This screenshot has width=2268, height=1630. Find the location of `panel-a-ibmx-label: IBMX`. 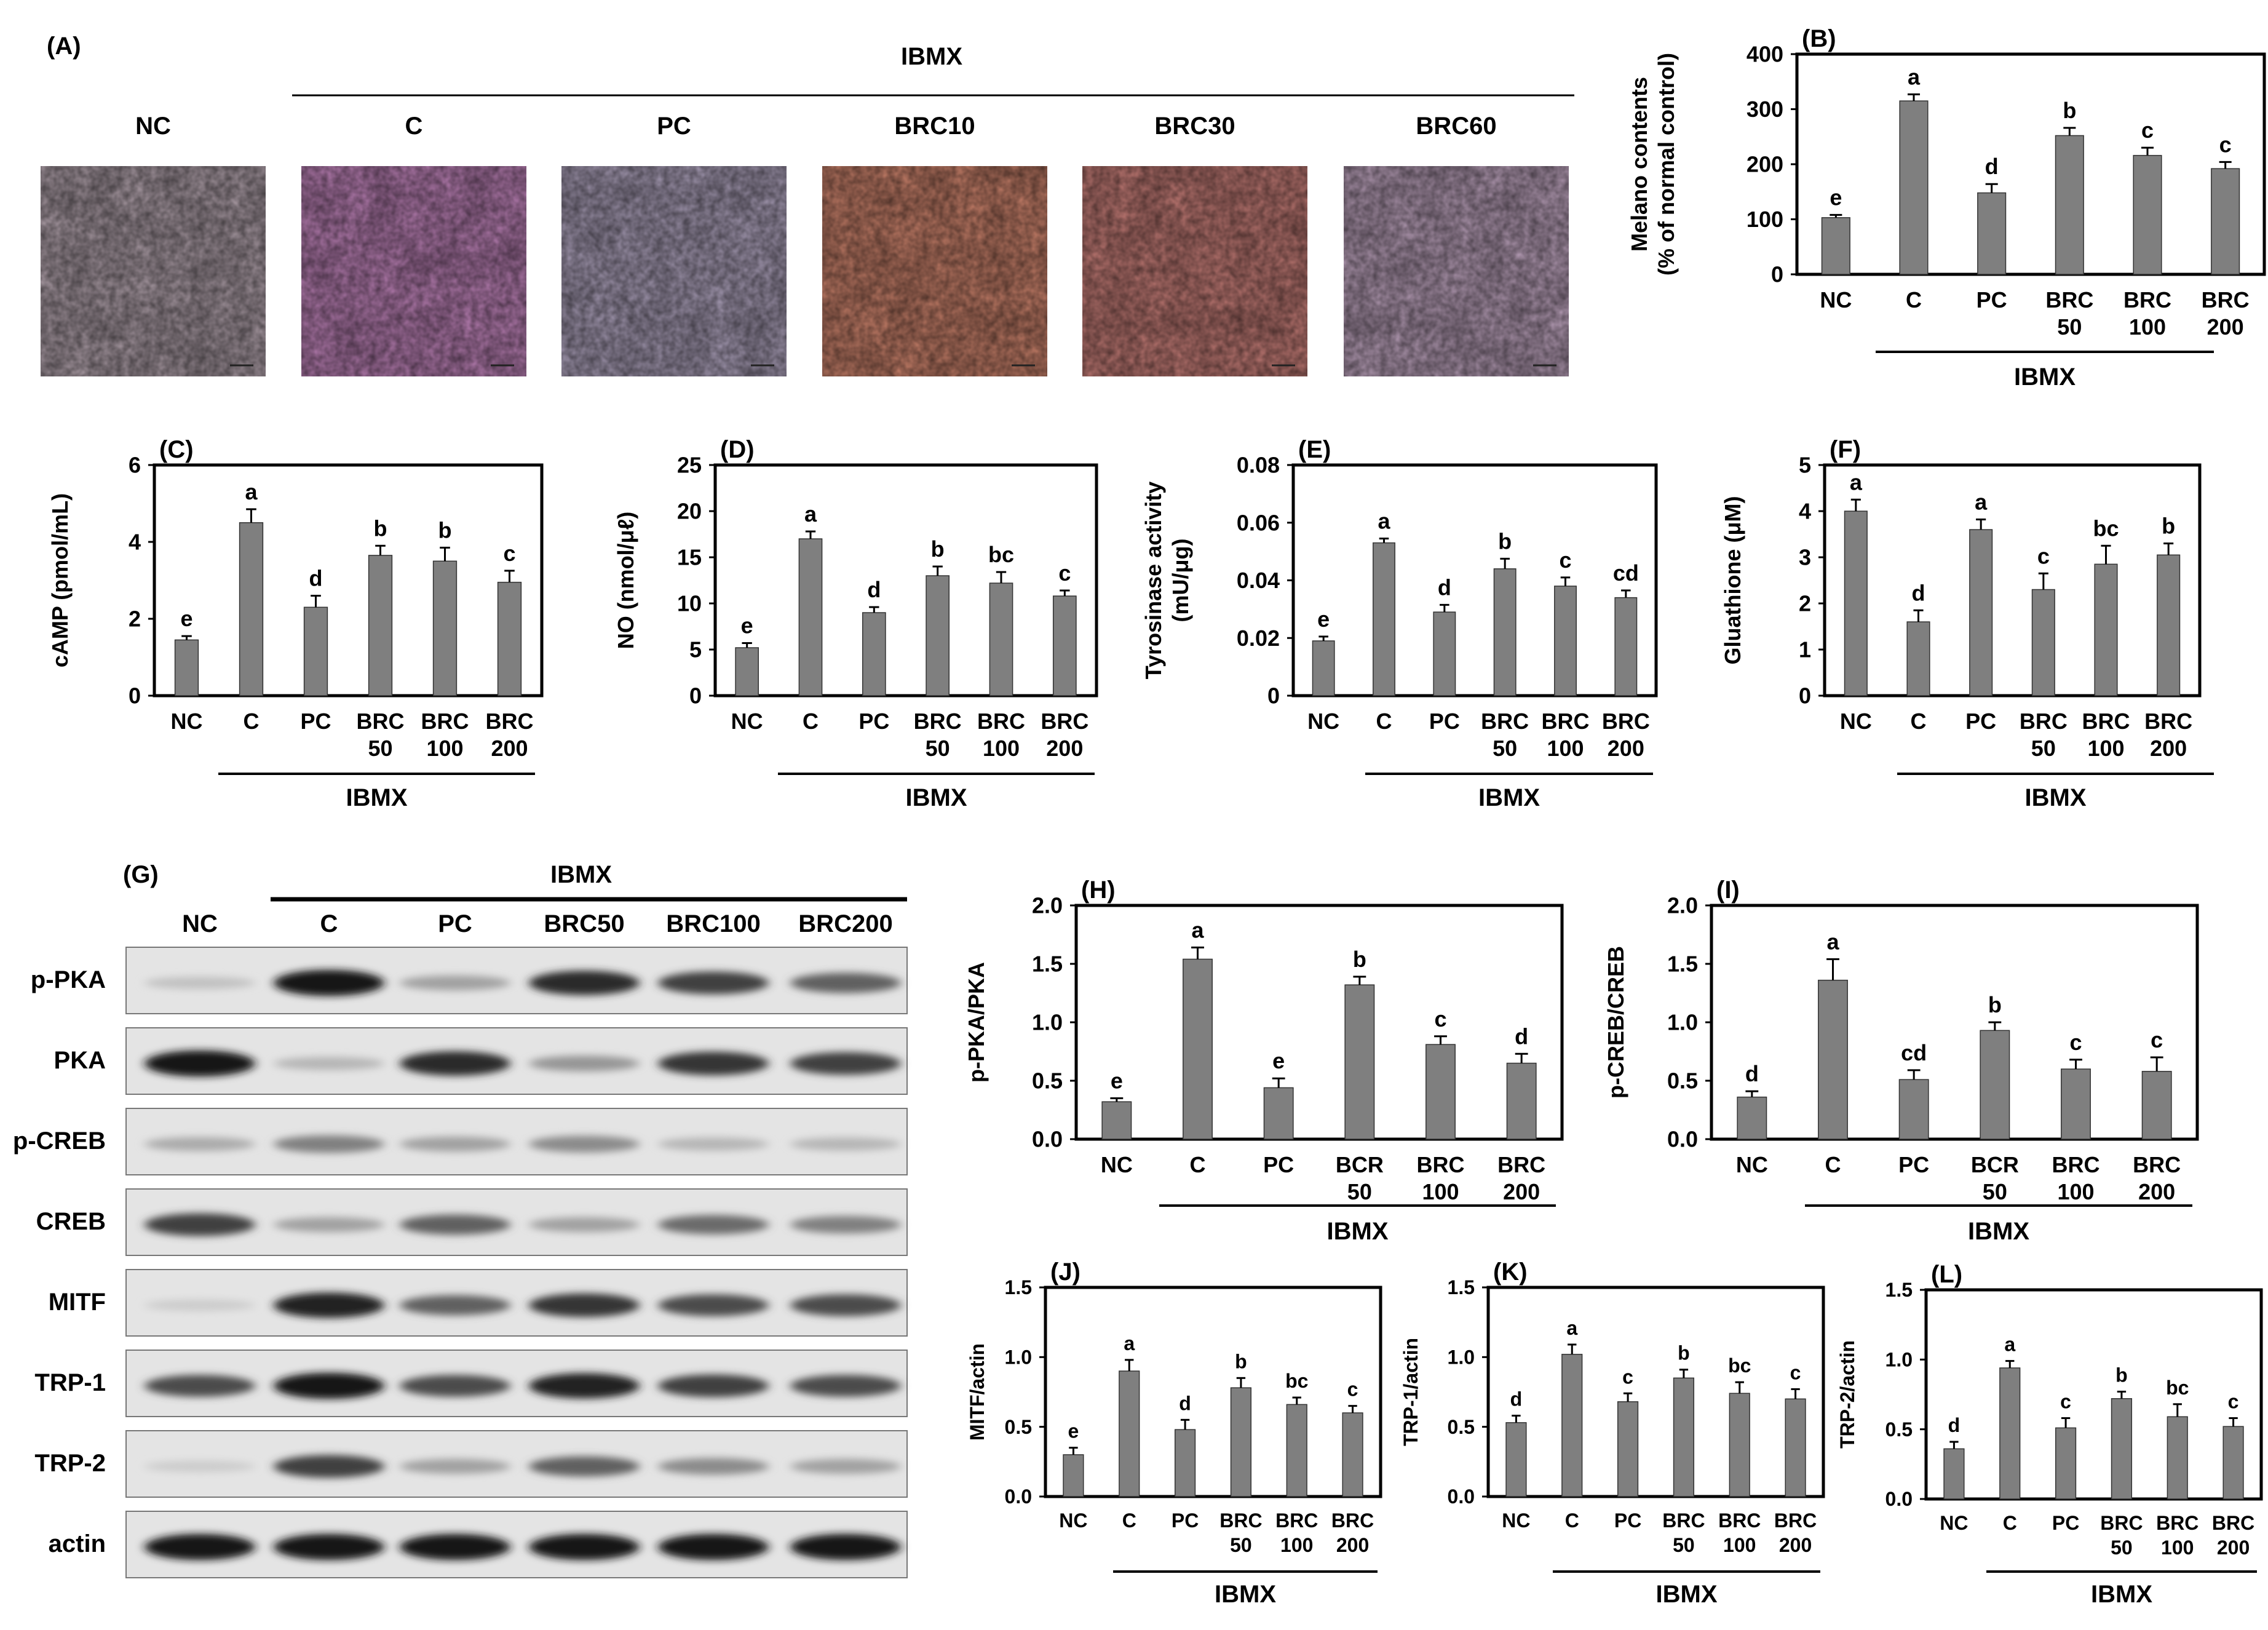

panel-a-ibmx-label: IBMX is located at coordinates (931, 56).